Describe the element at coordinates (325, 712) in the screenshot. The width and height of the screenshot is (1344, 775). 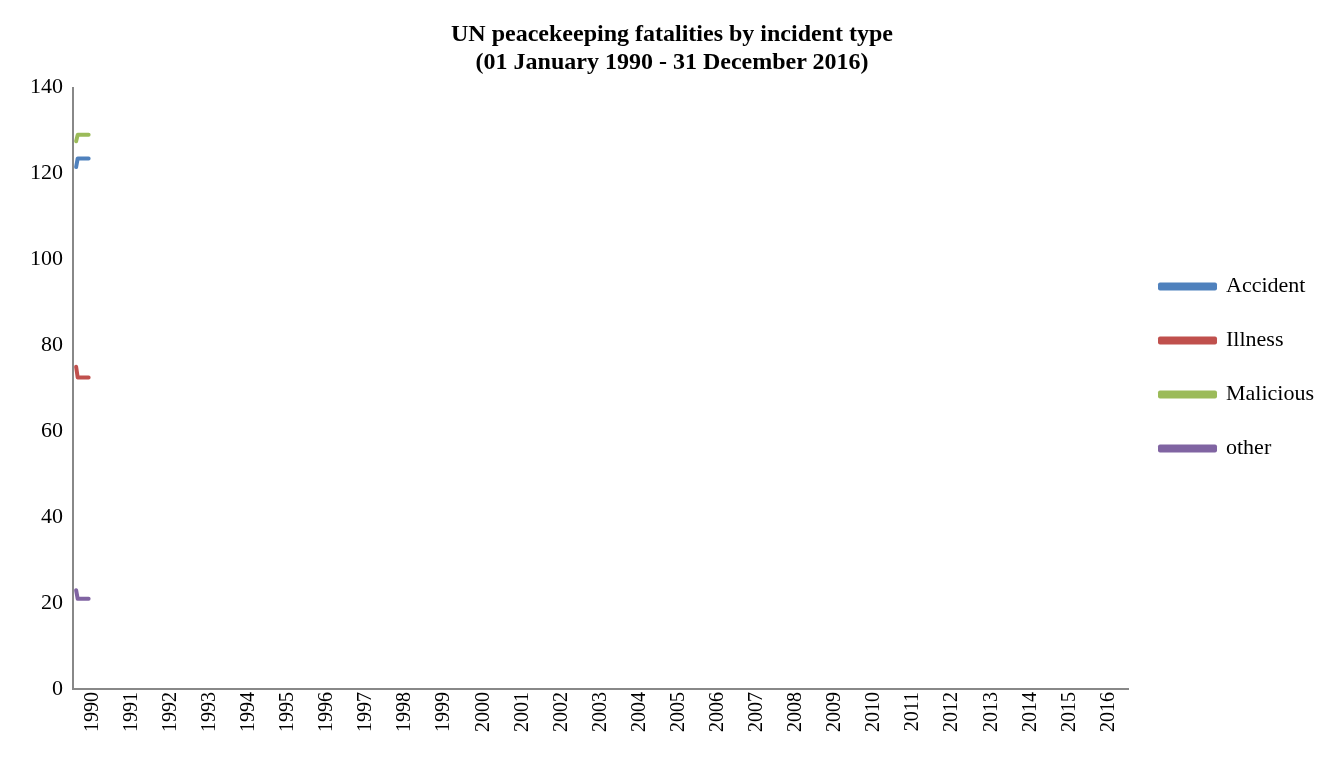
I see `x-tick-label: 1996` at that location.